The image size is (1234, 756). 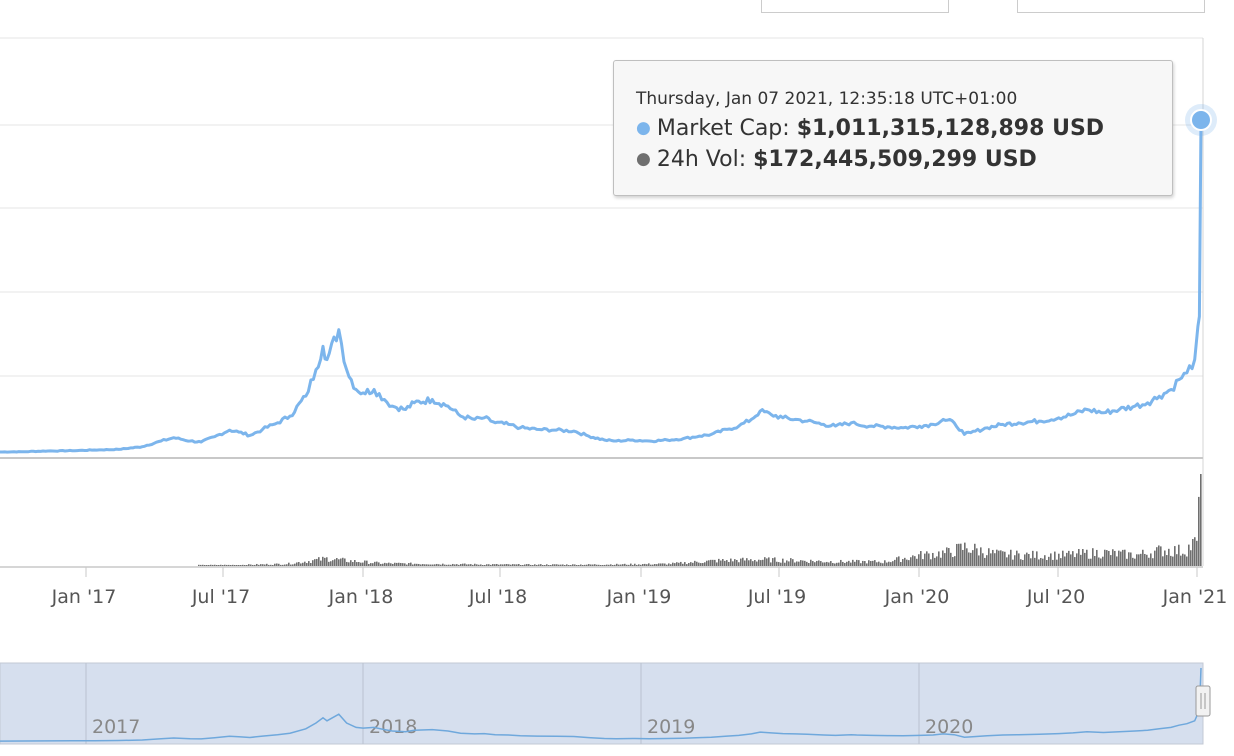 What do you see at coordinates (1111, 6) in the screenshot?
I see `range-to-input` at bounding box center [1111, 6].